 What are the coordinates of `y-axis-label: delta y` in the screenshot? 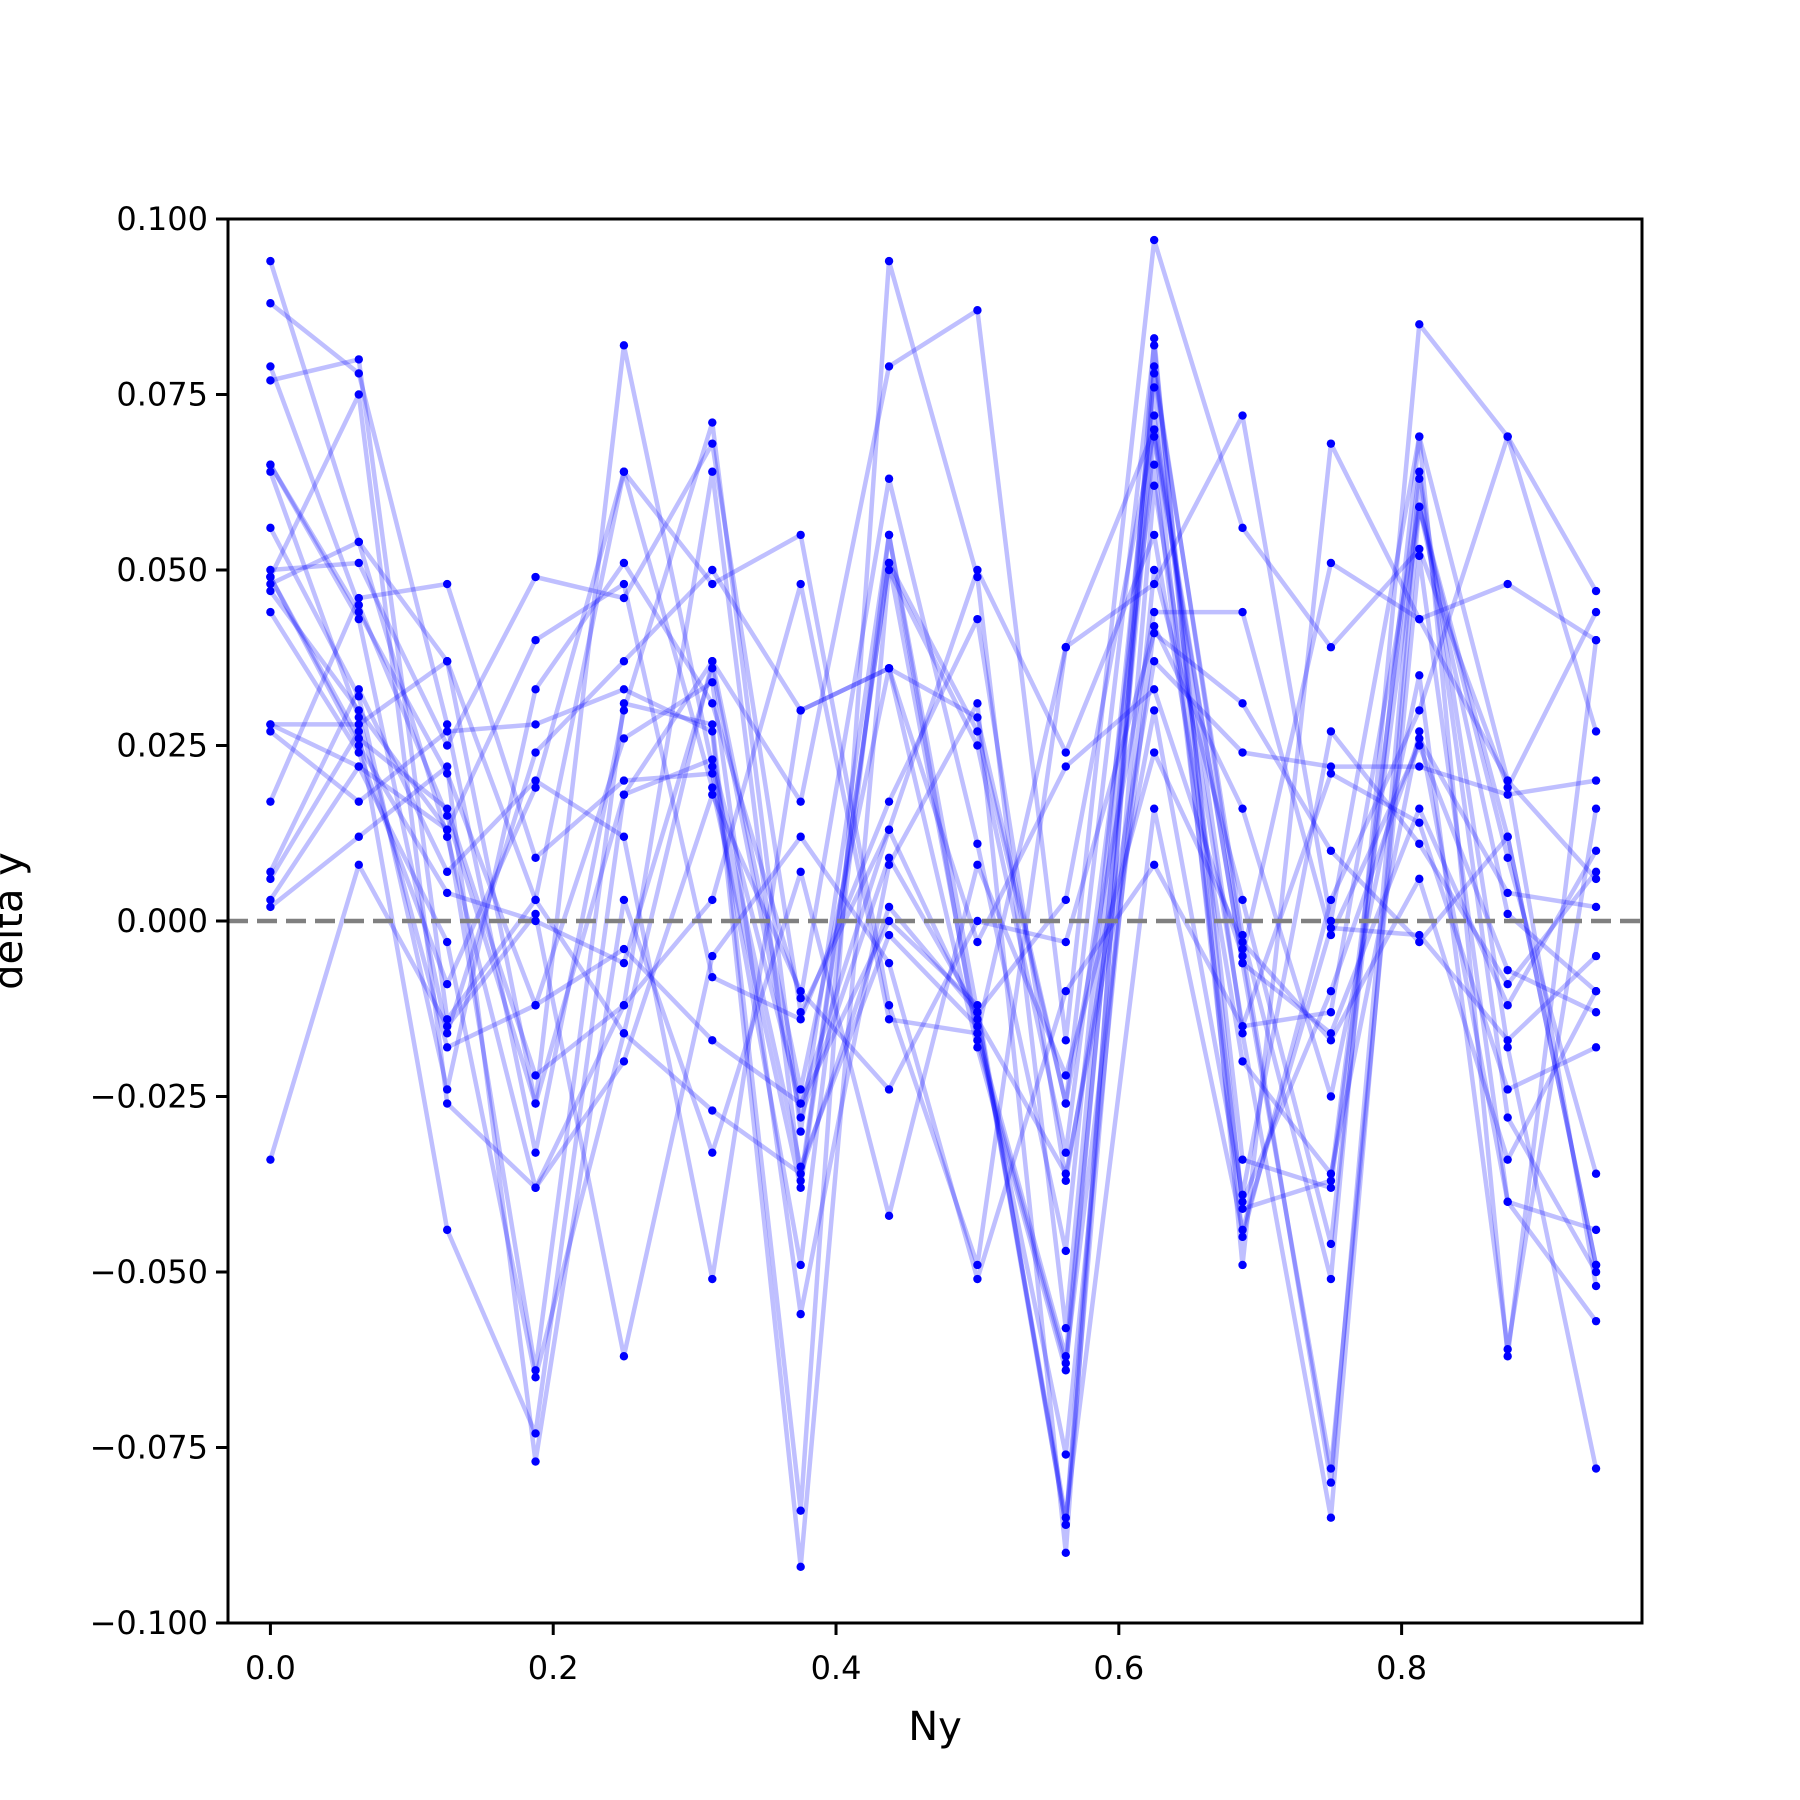 It's located at (16, 921).